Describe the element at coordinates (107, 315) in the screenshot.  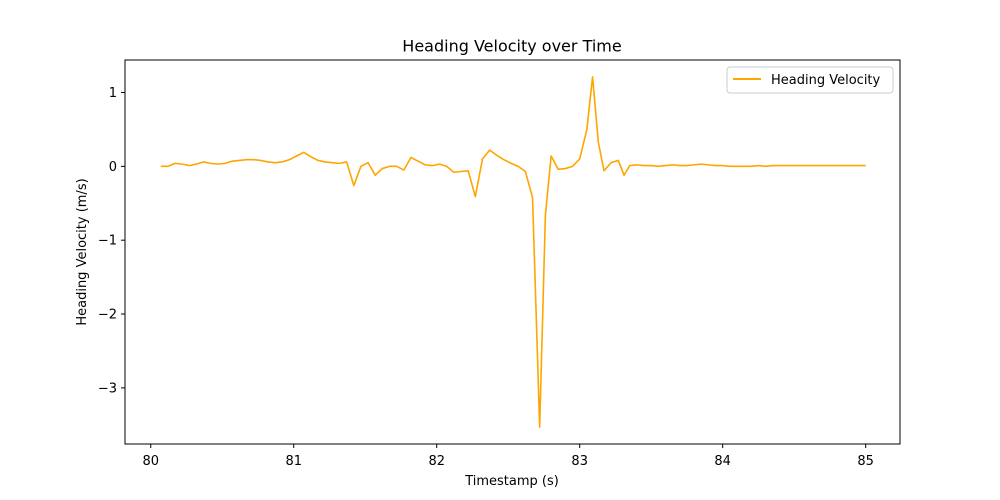
I see `y-tick-label: −2` at that location.